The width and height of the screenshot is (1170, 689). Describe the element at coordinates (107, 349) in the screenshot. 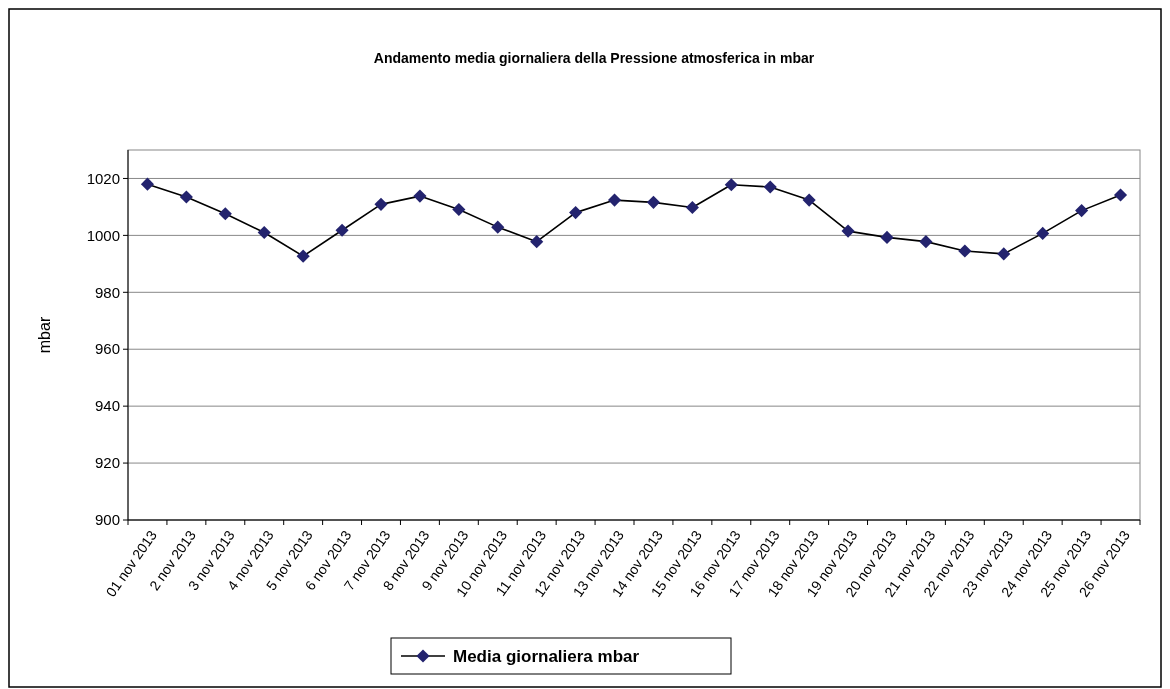

I see `y-tick-label: 960` at that location.